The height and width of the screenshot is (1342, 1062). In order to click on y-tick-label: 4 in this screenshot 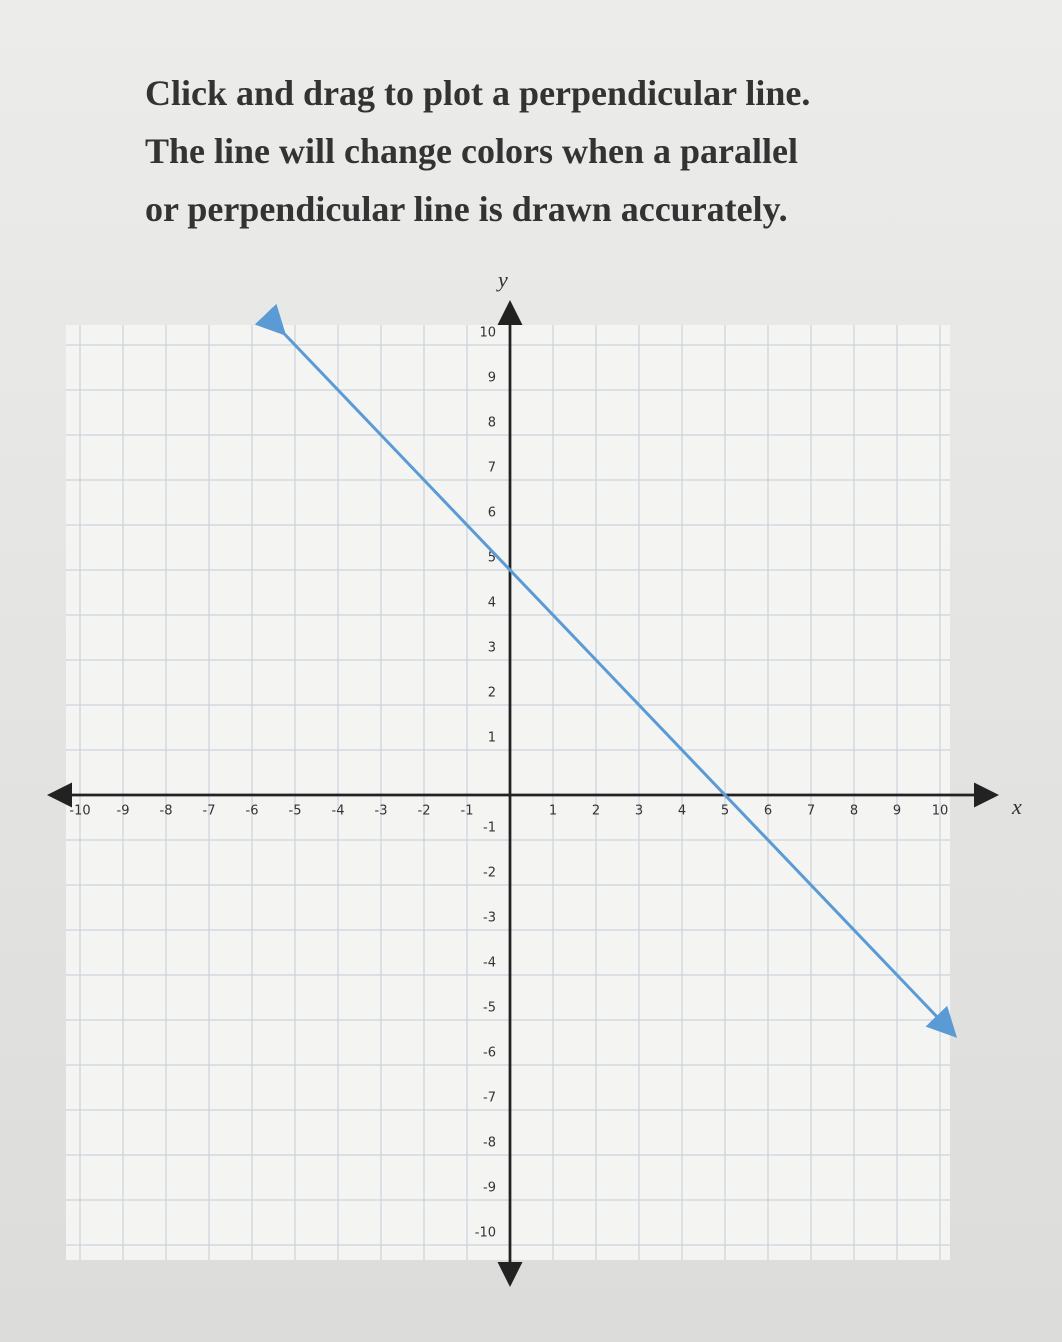, I will do `click(492, 603)`.